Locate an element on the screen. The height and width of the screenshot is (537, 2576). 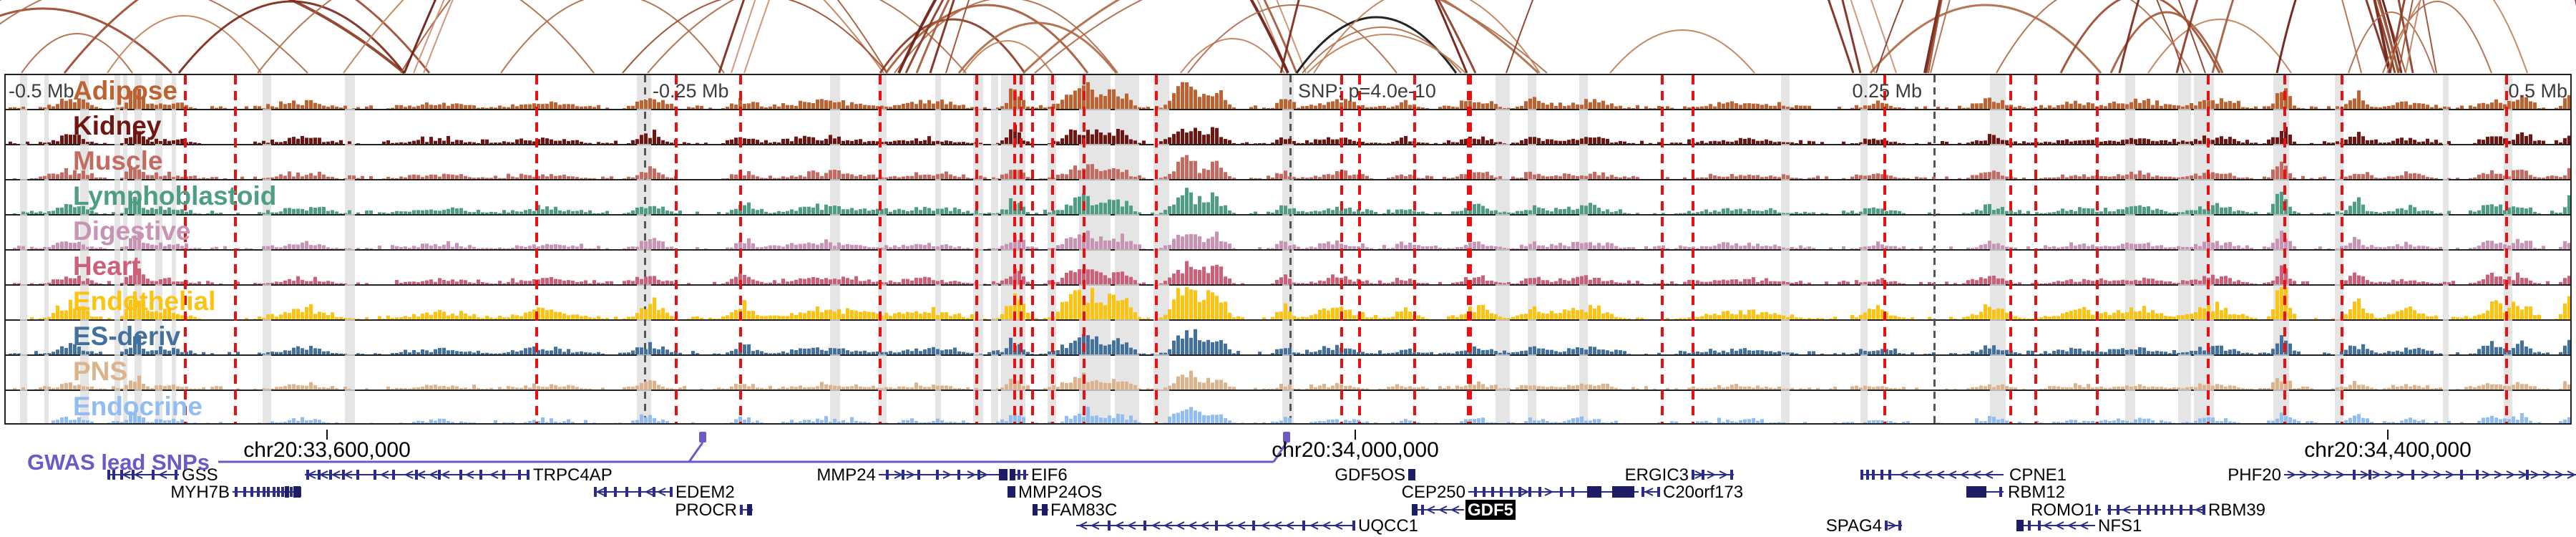
coordinate-label: chr20:34,000,000 is located at coordinates (1355, 450).